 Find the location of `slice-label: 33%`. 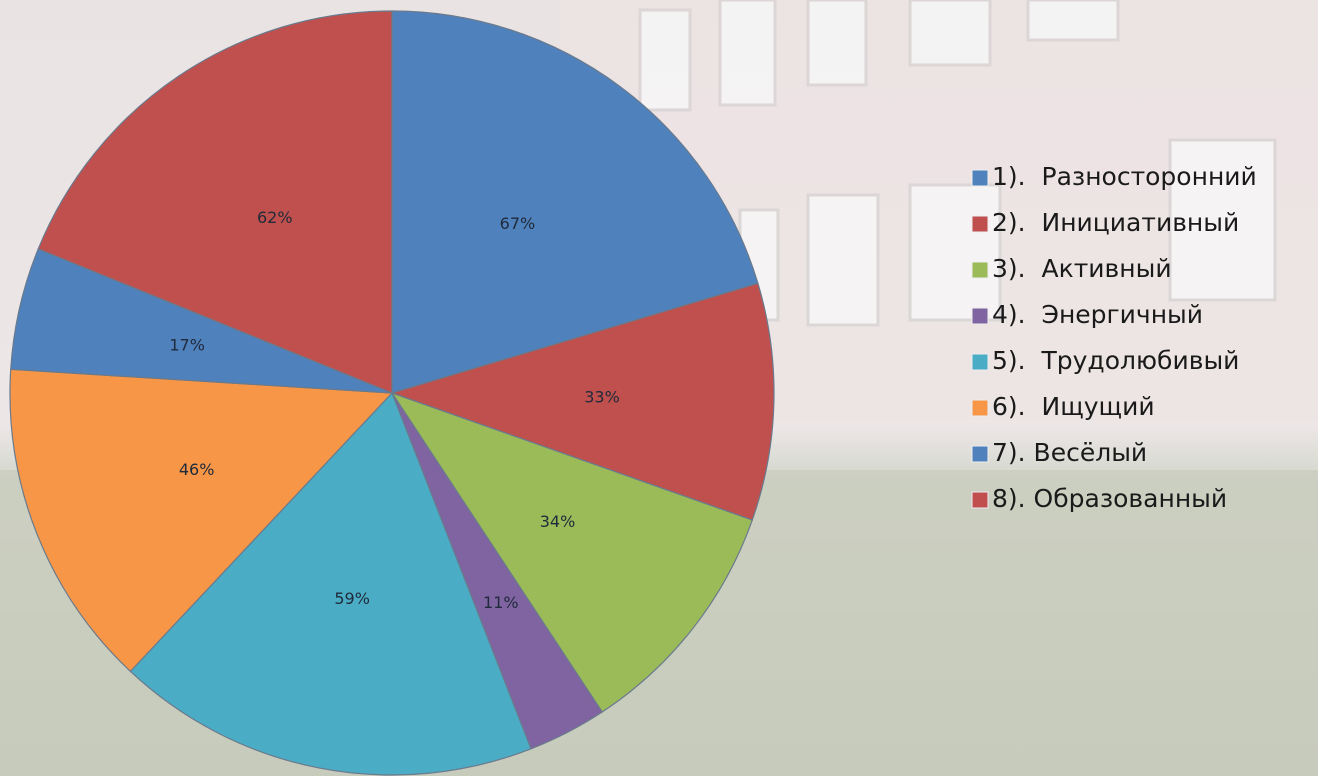

slice-label: 33% is located at coordinates (602, 397).